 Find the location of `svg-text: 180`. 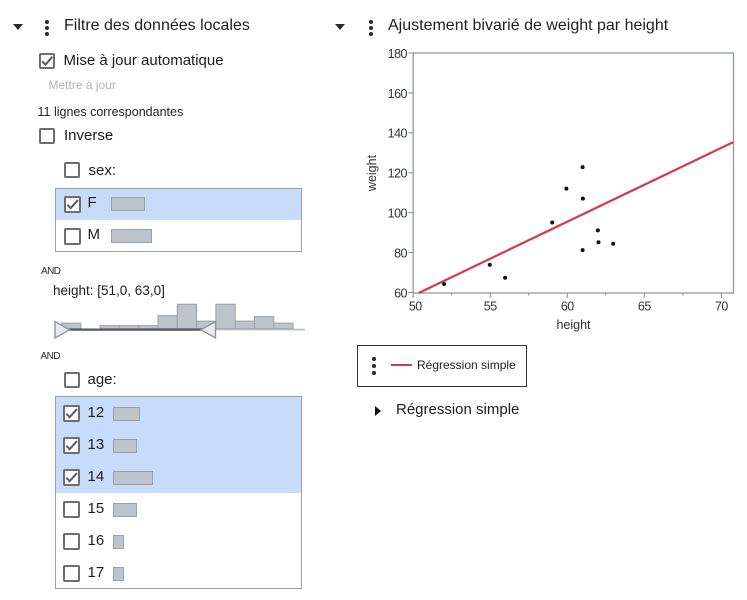

svg-text: 180 is located at coordinates (398, 54).